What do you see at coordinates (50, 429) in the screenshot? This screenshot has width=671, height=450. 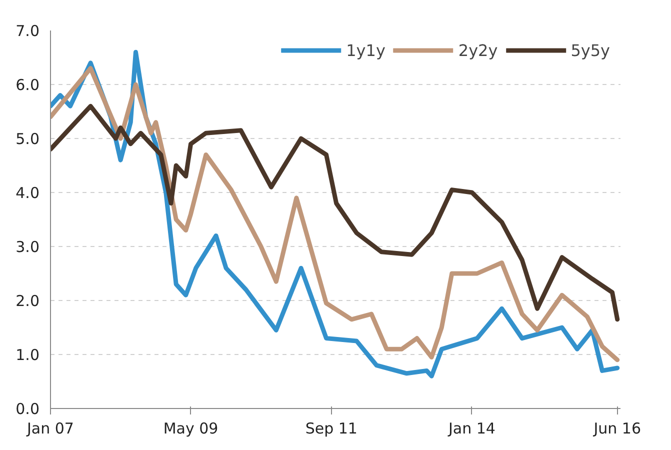 I see `x-tick-label: Jan 07` at bounding box center [50, 429].